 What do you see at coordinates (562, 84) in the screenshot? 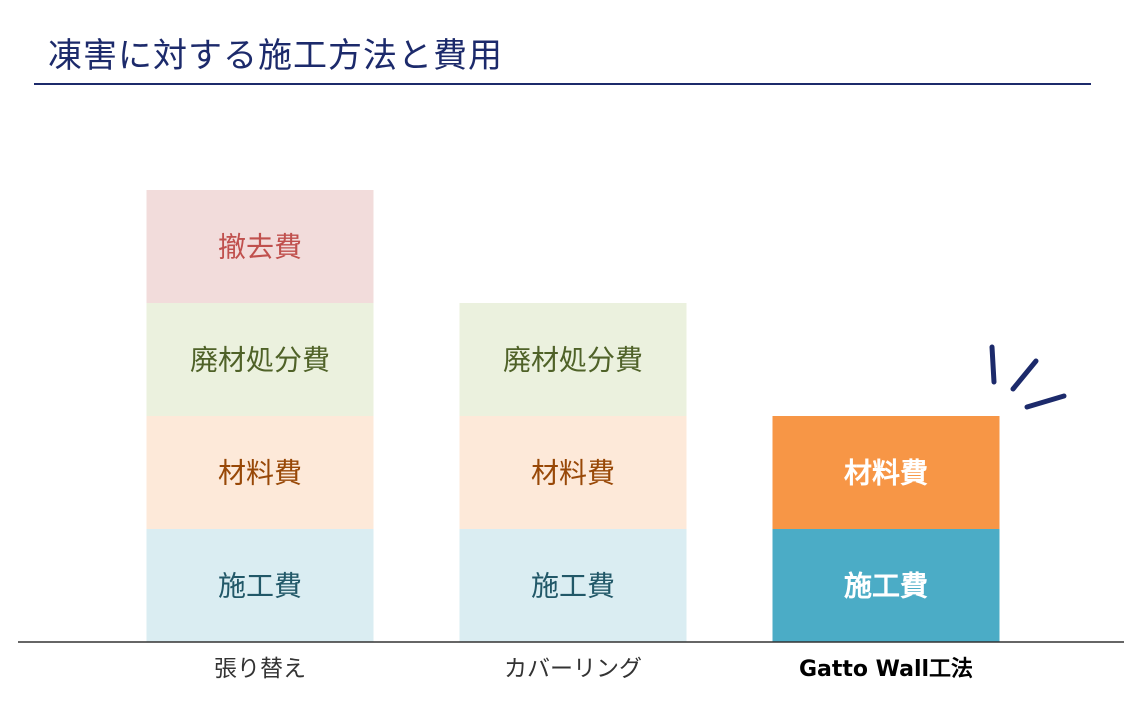
I see `title-underline` at bounding box center [562, 84].